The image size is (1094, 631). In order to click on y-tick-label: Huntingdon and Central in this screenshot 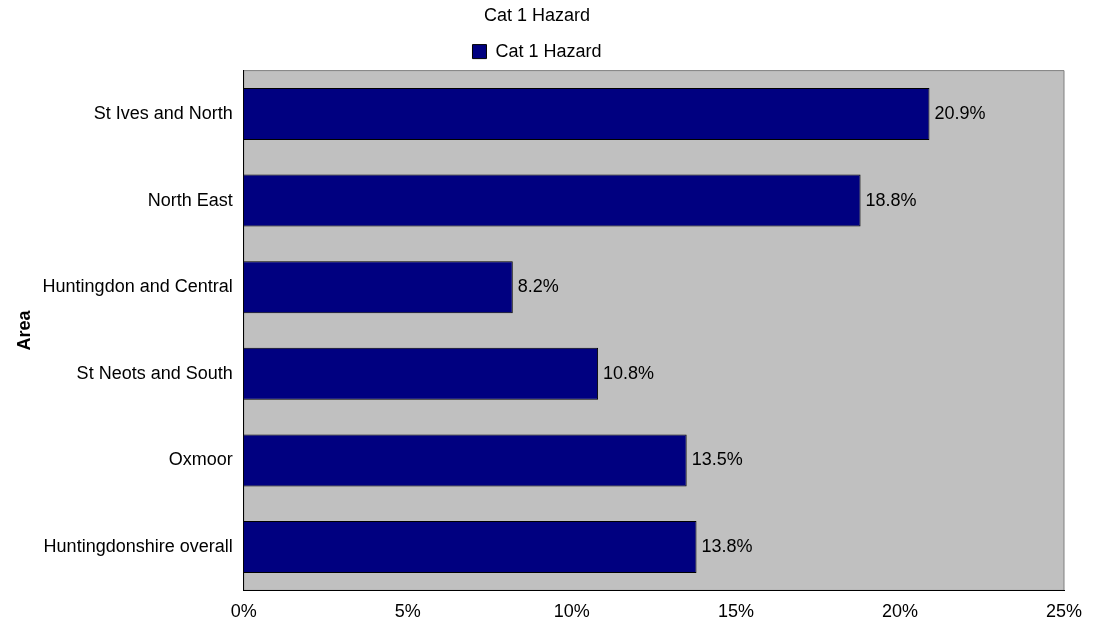, I will do `click(137, 286)`.